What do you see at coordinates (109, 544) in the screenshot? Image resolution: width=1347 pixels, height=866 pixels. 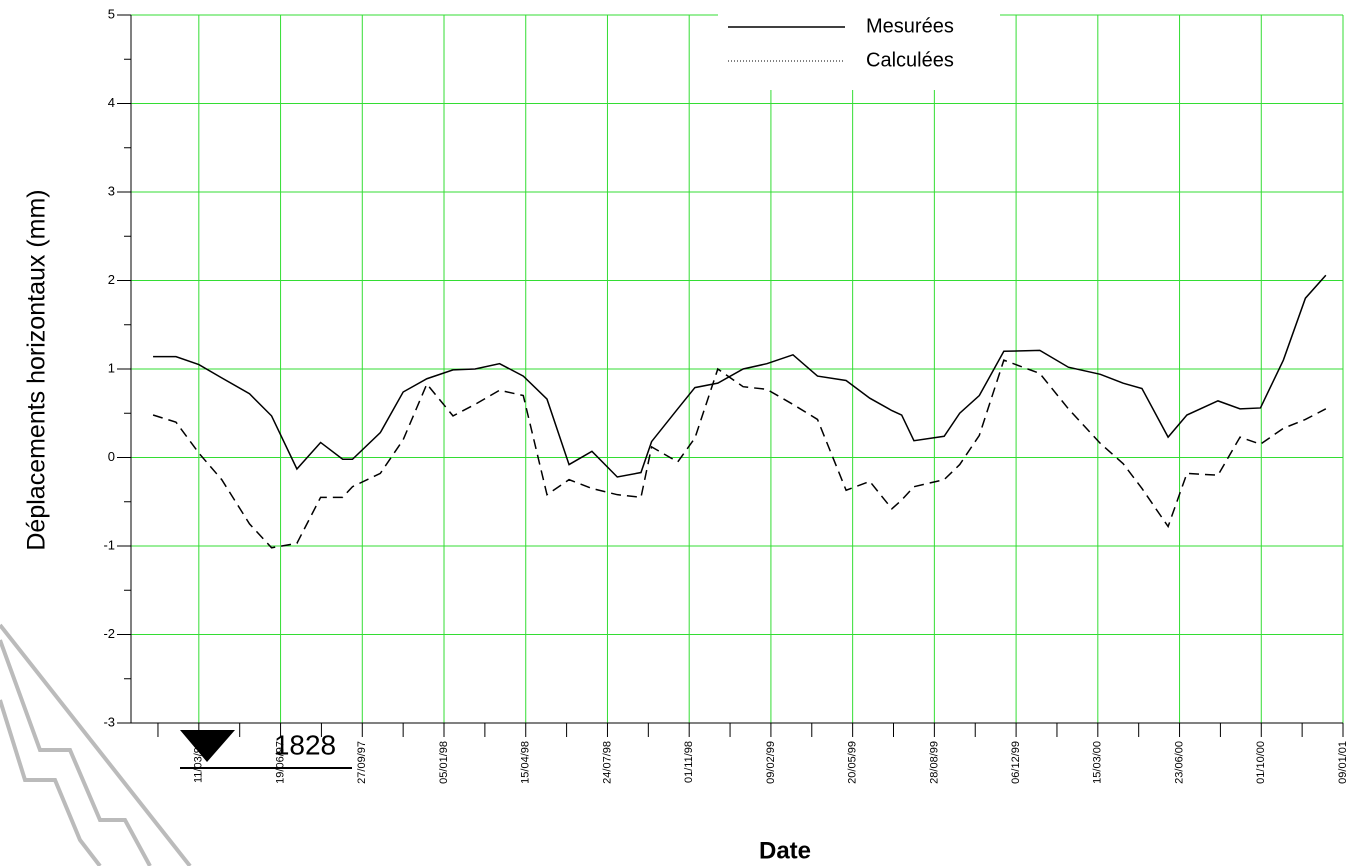 I see `y-tick-label: -1` at bounding box center [109, 544].